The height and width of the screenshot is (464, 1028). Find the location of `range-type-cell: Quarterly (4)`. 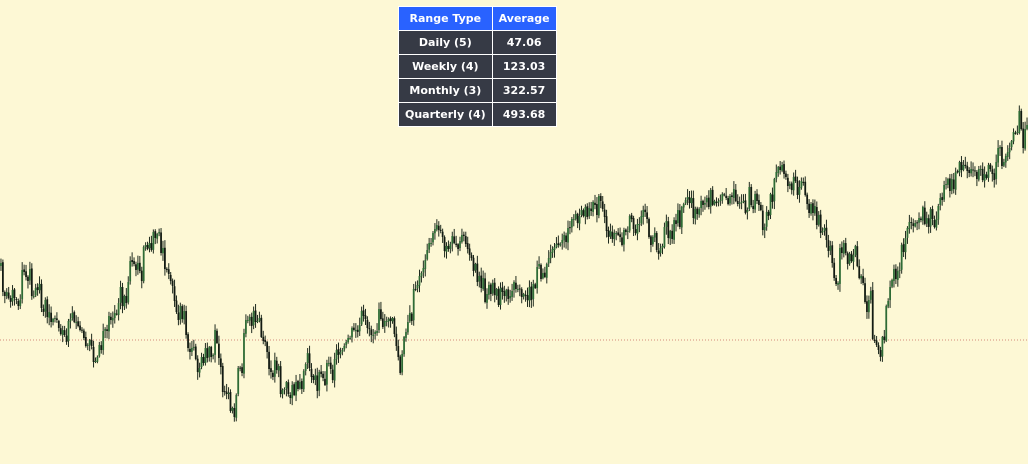

range-type-cell: Quarterly (4) is located at coordinates (445, 114).